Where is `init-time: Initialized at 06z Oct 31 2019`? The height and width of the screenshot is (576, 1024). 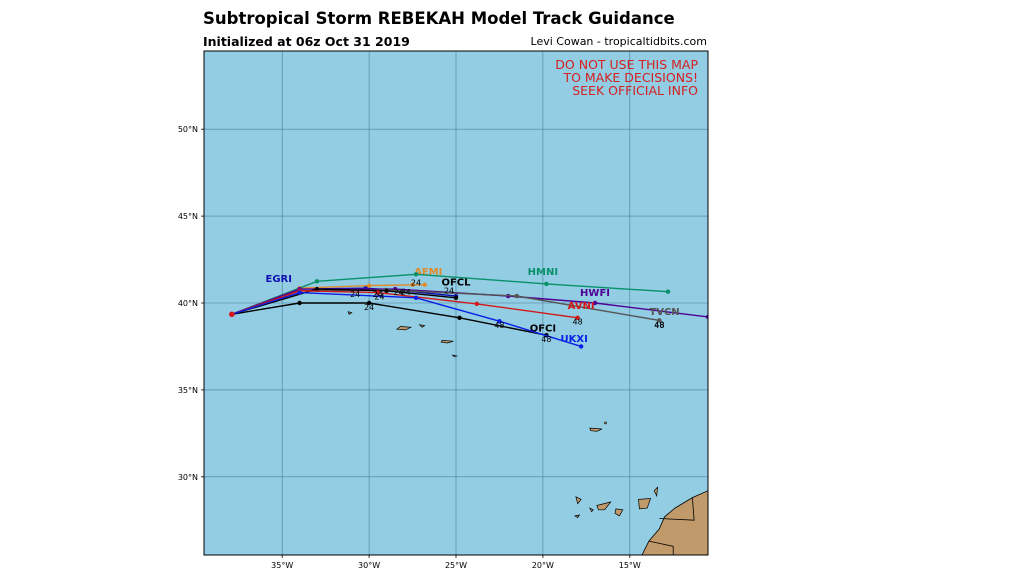
init-time: Initialized at 06z Oct 31 2019 is located at coordinates (306, 41).